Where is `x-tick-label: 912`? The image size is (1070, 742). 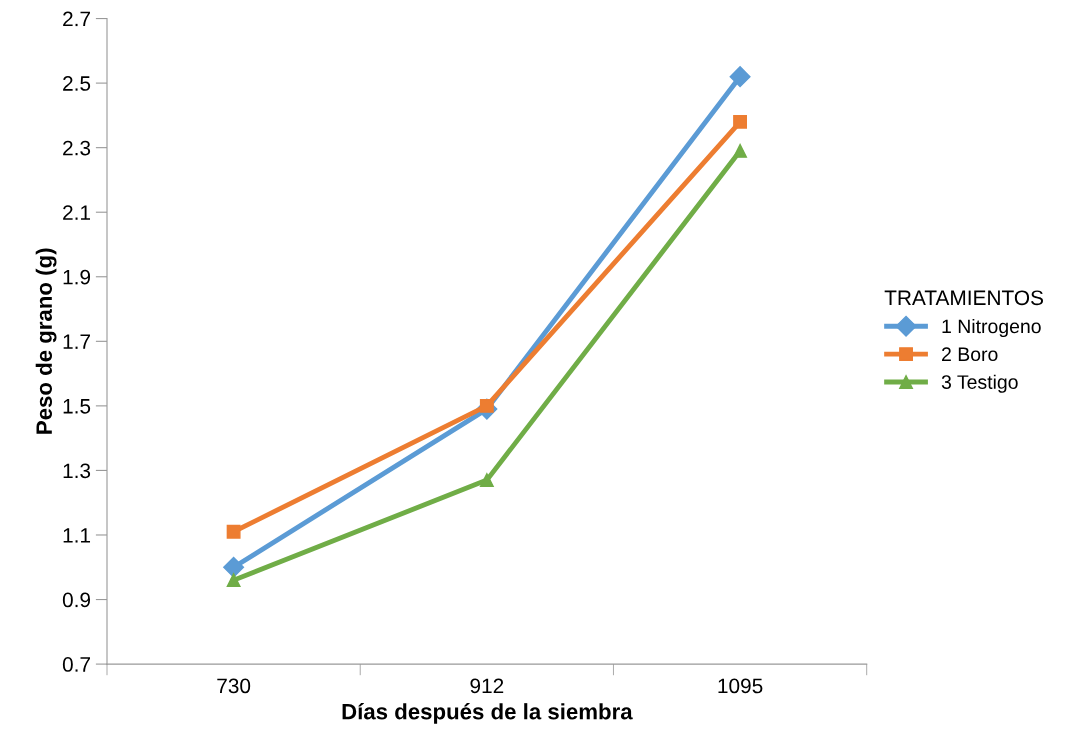 x-tick-label: 912 is located at coordinates (487, 686).